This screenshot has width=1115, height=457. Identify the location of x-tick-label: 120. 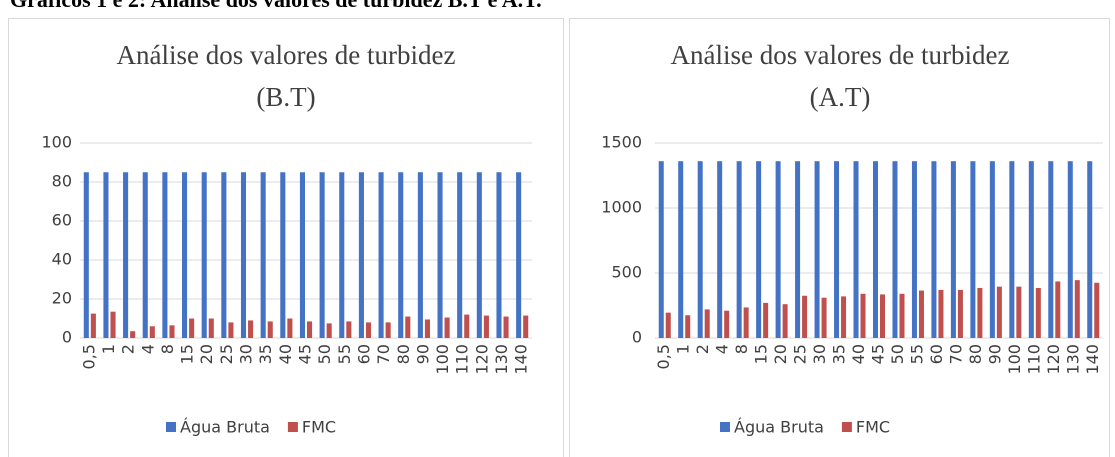
(481, 359).